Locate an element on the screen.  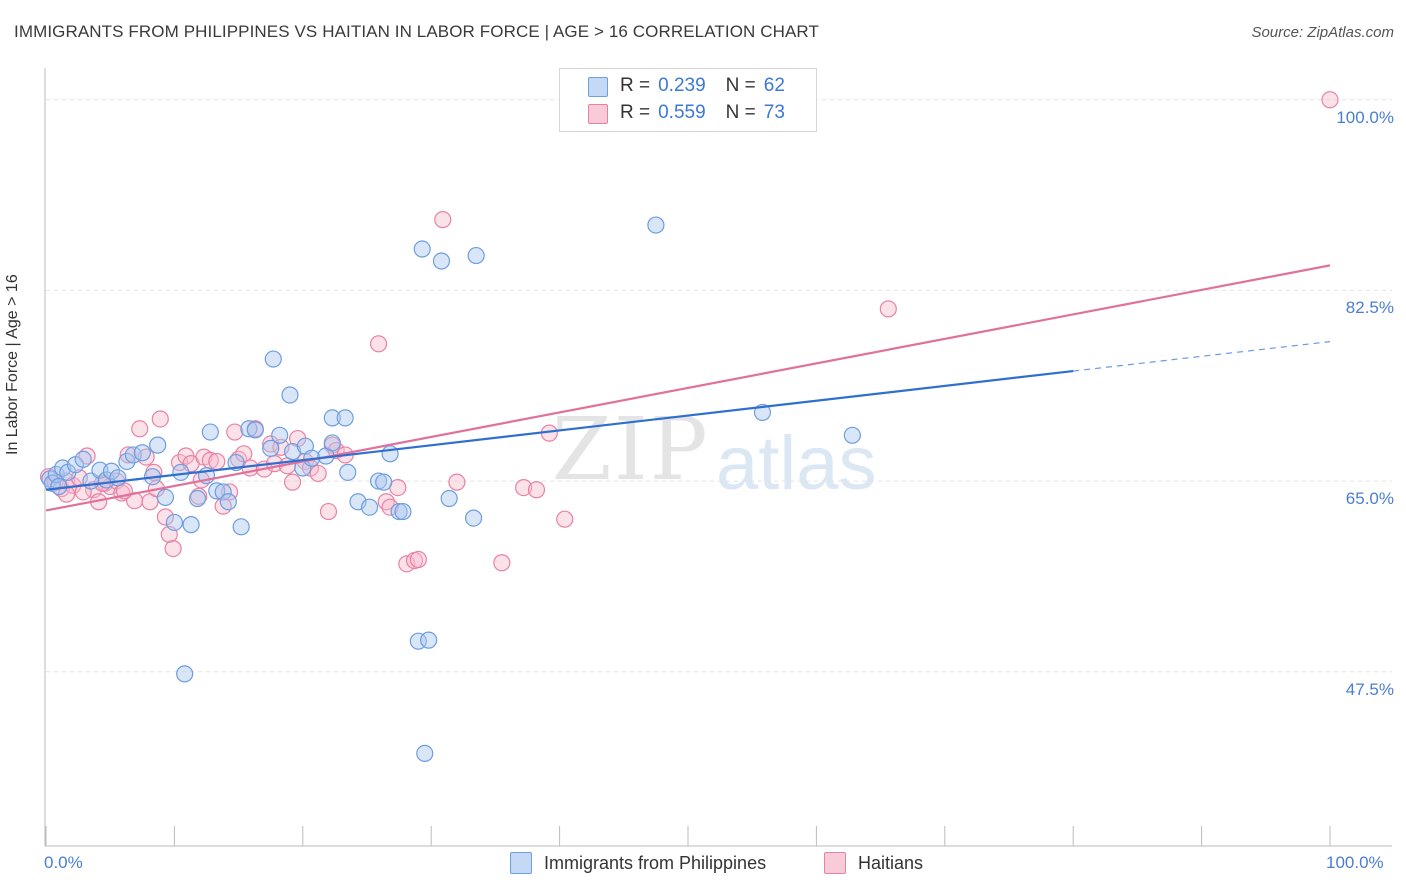
legend-swatch-philippines is located at coordinates (598, 87).